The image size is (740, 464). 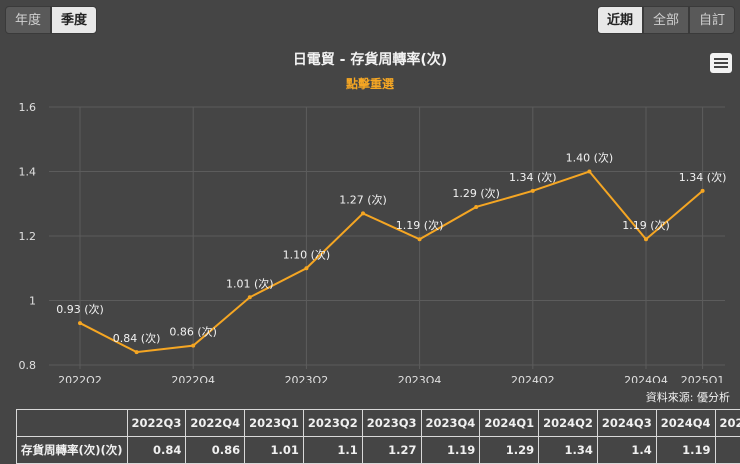 I want to click on y-tick-label: 1, so click(x=32, y=301).